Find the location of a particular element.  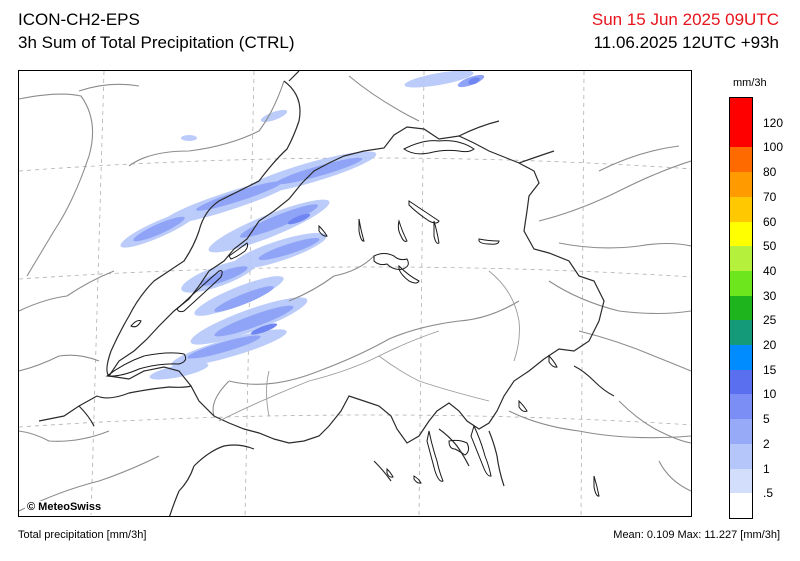

precip-heavy is located at coordinates (365, 206).